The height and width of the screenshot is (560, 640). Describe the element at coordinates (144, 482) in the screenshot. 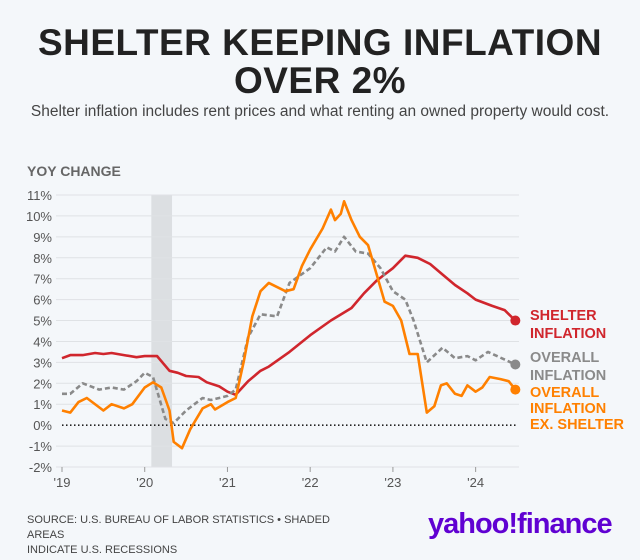

I see `x-tick-label: '20` at that location.